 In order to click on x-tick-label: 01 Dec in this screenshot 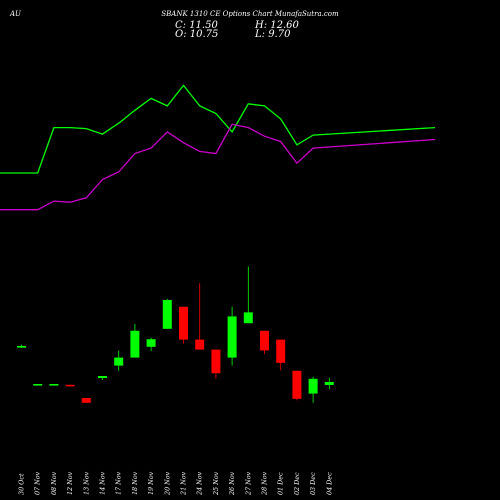, I will do `click(281, 483)`.